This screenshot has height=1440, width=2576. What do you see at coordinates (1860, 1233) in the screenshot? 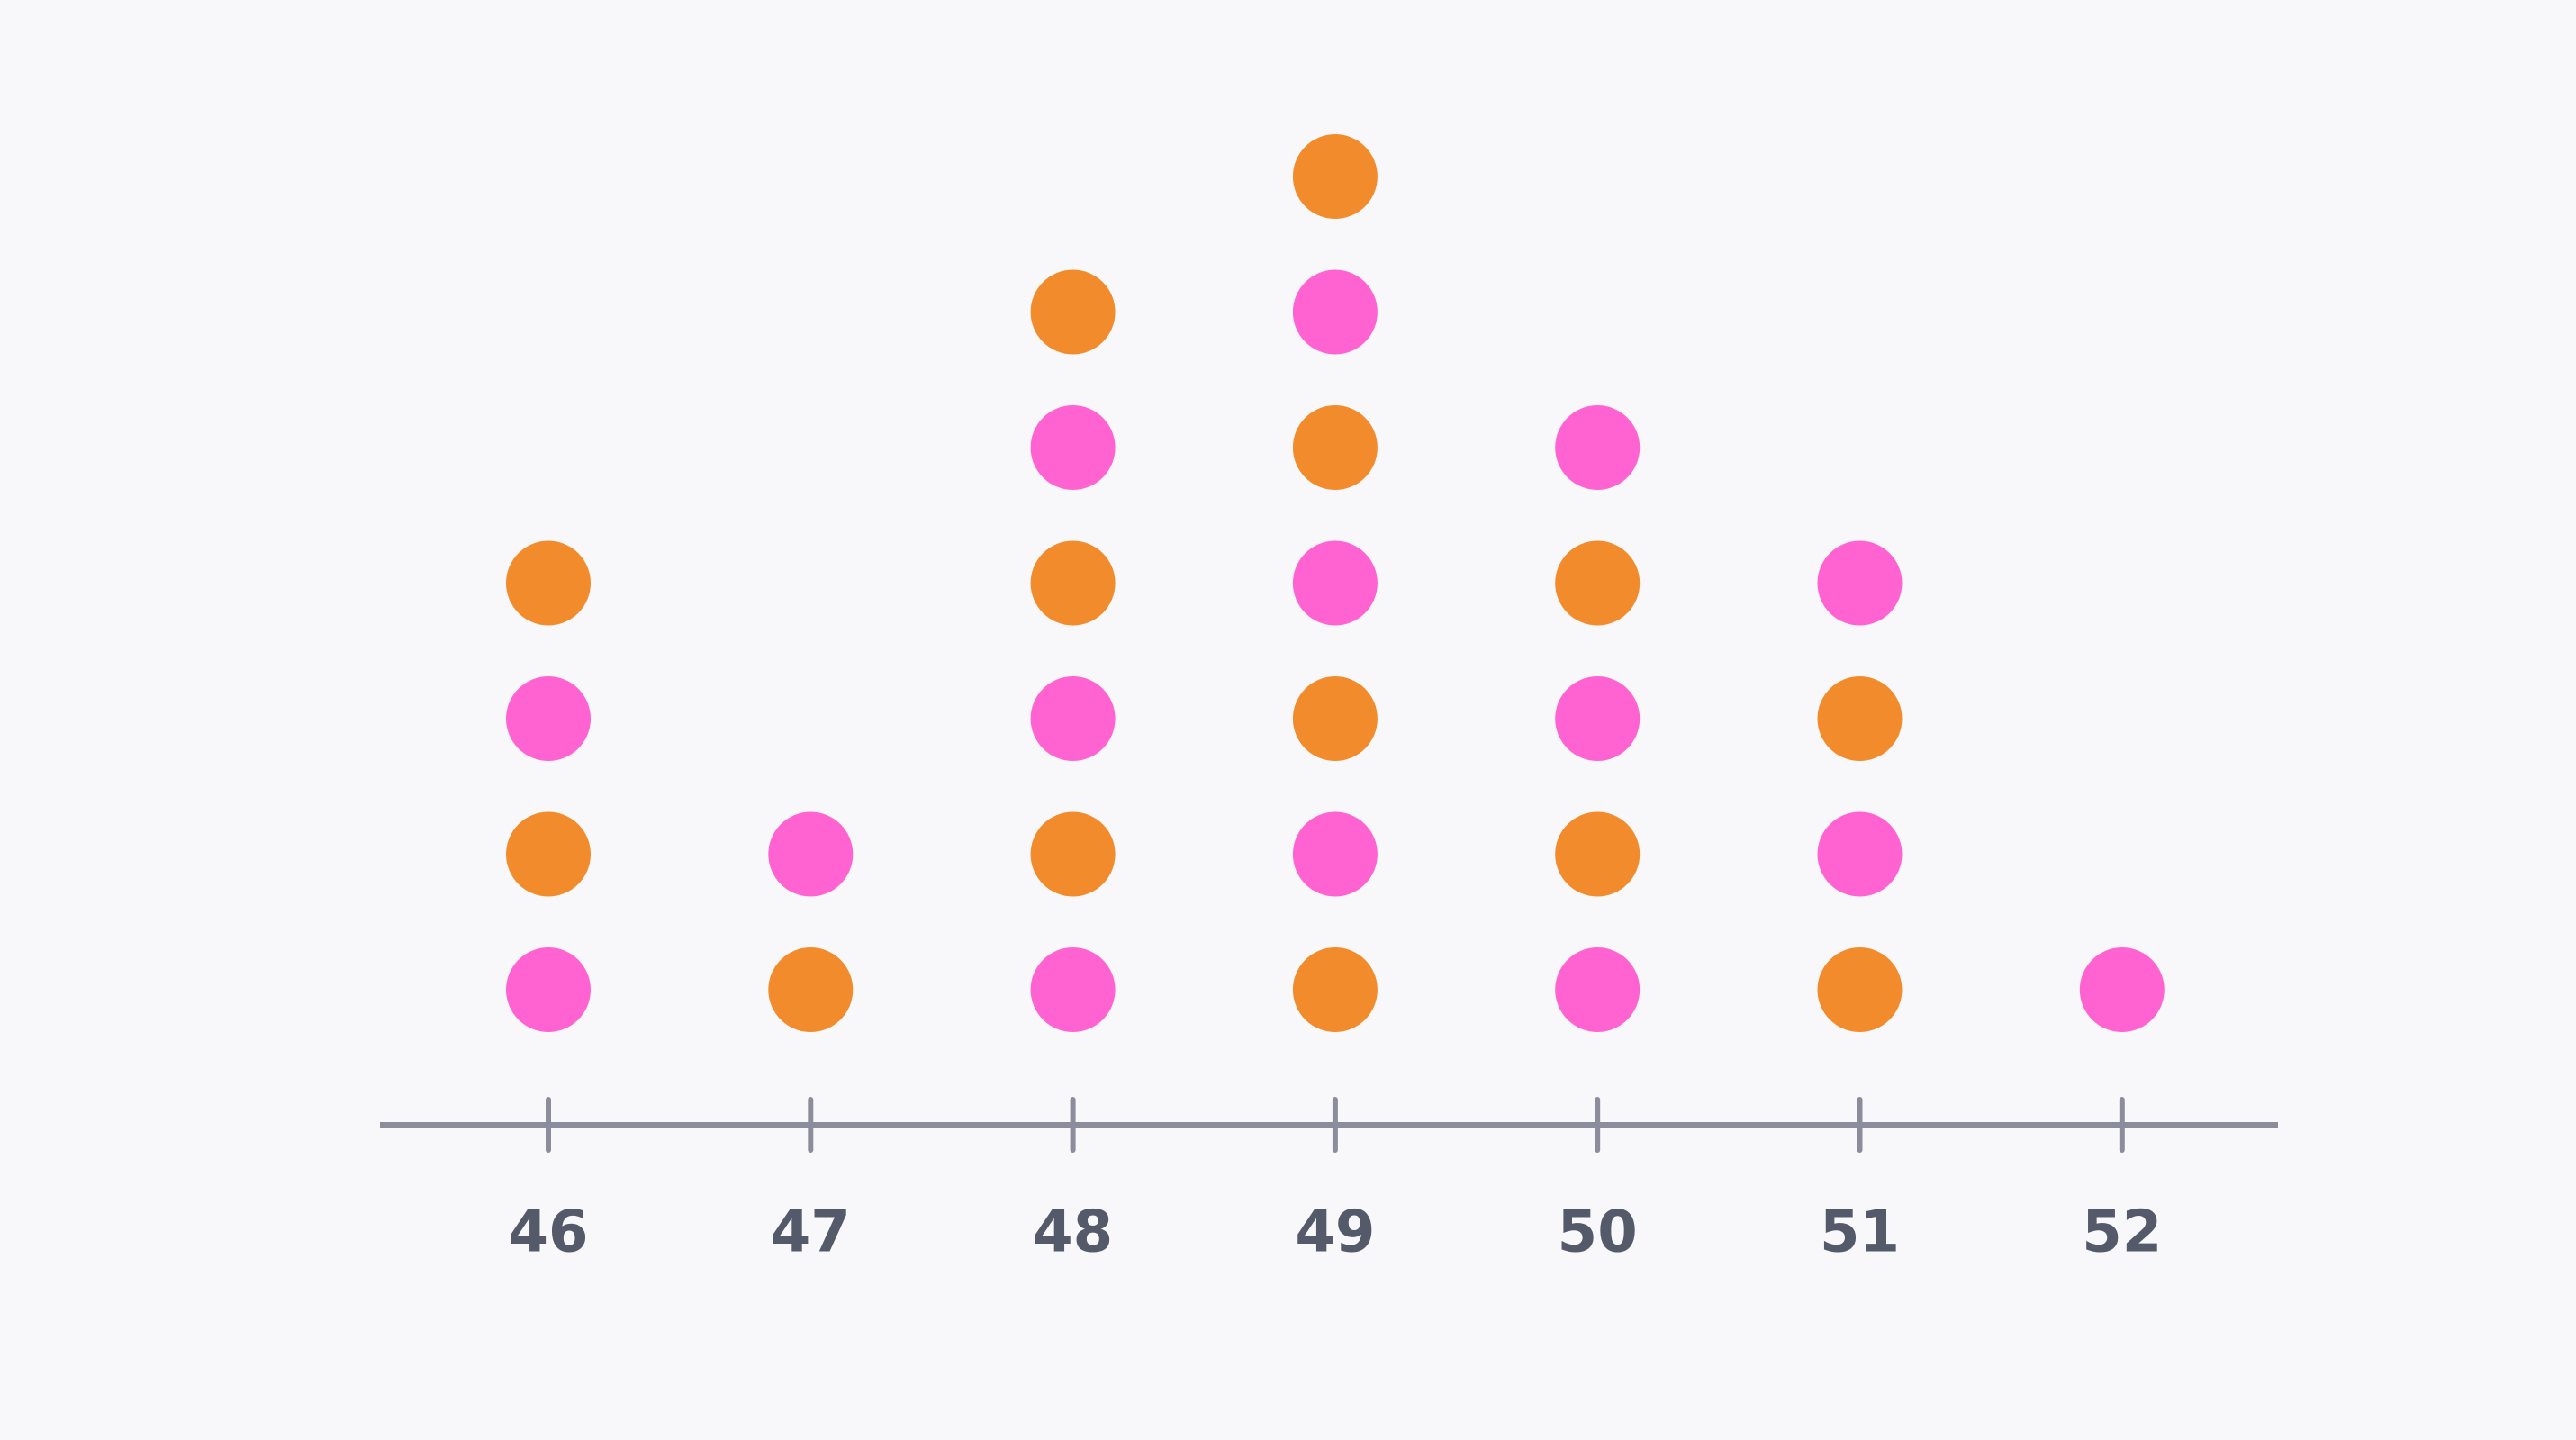
I see `x-tick-label-51: 51` at bounding box center [1860, 1233].